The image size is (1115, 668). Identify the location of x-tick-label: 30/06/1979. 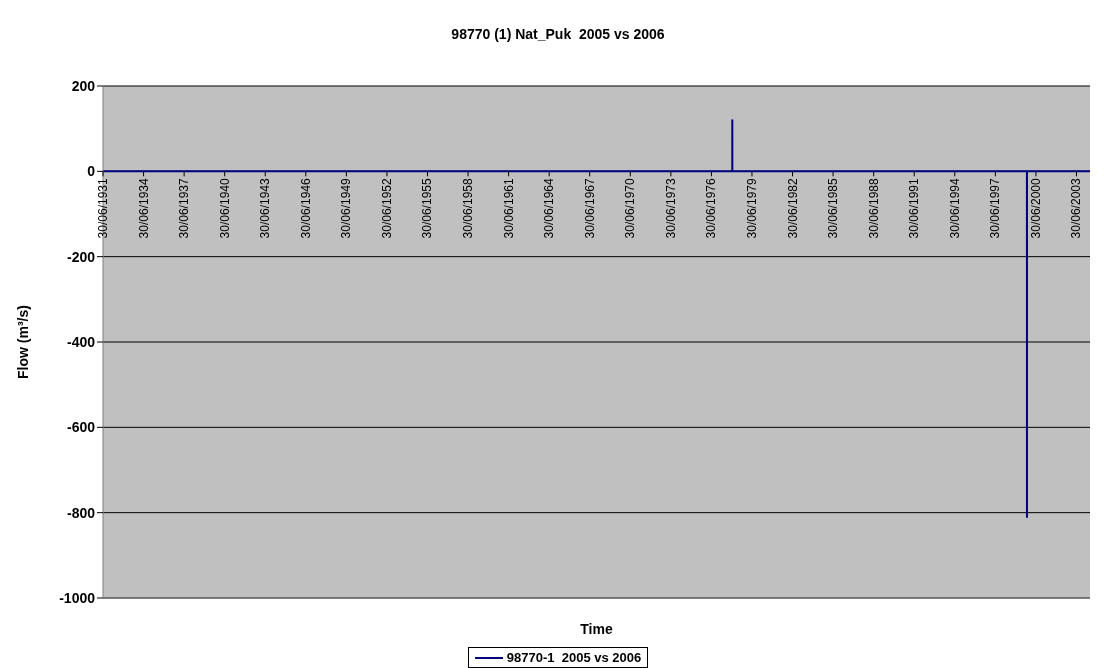
(751, 208).